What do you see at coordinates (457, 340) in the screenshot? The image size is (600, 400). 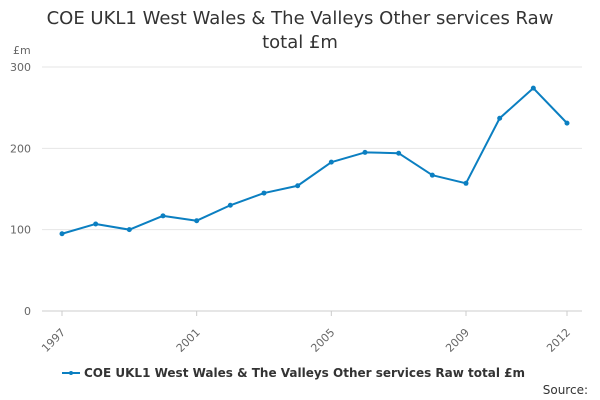 I see `x-tick-label: 2009` at bounding box center [457, 340].